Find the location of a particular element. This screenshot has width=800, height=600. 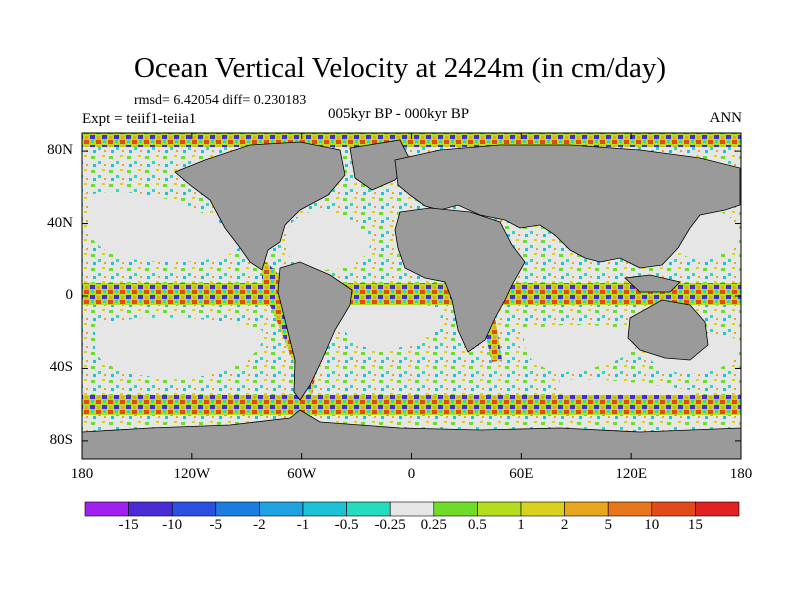

landmass-antarctica is located at coordinates (411, 434).